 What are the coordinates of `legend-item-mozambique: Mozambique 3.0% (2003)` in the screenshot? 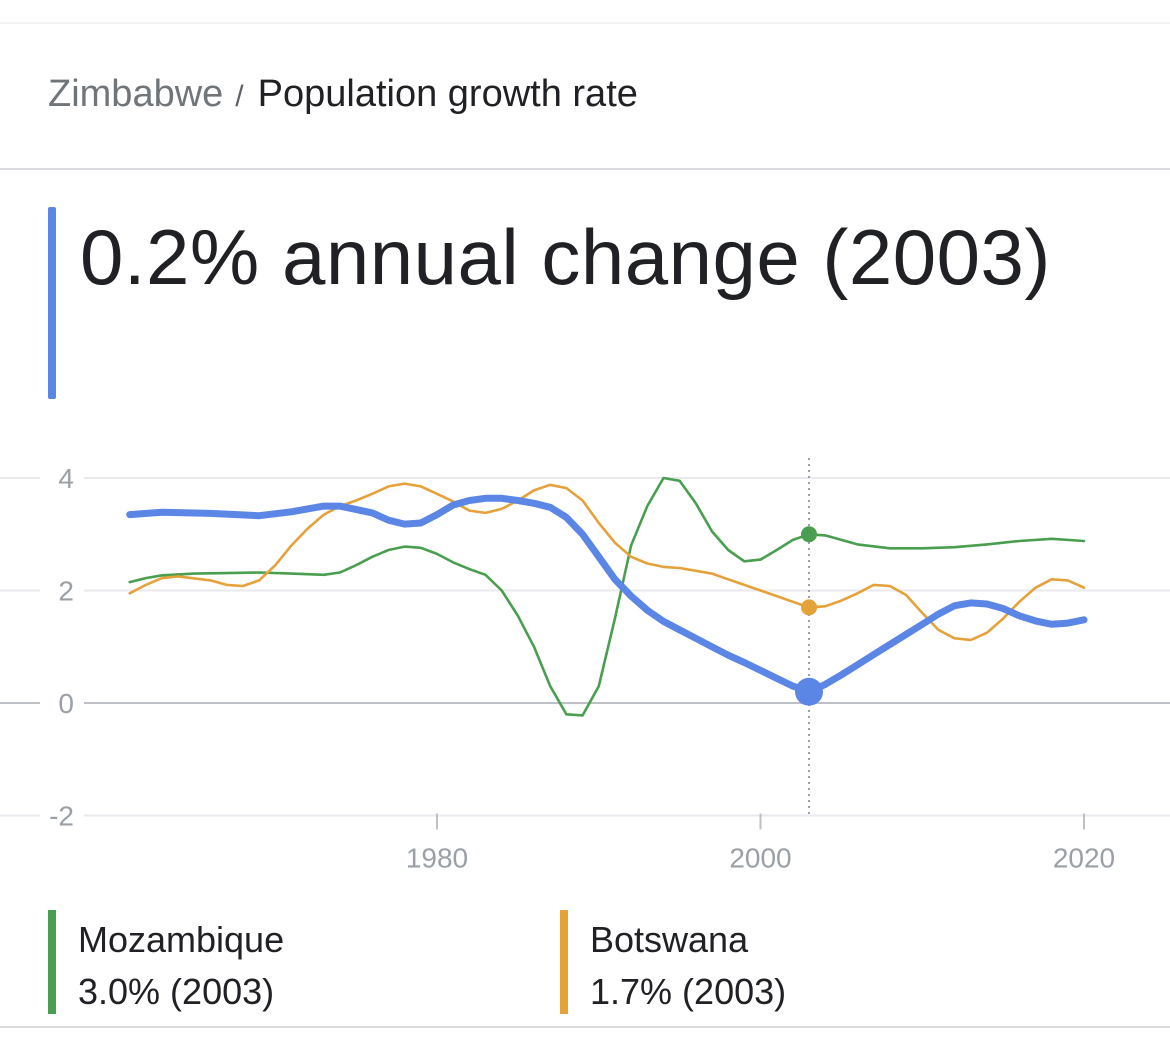 It's located at (288, 962).